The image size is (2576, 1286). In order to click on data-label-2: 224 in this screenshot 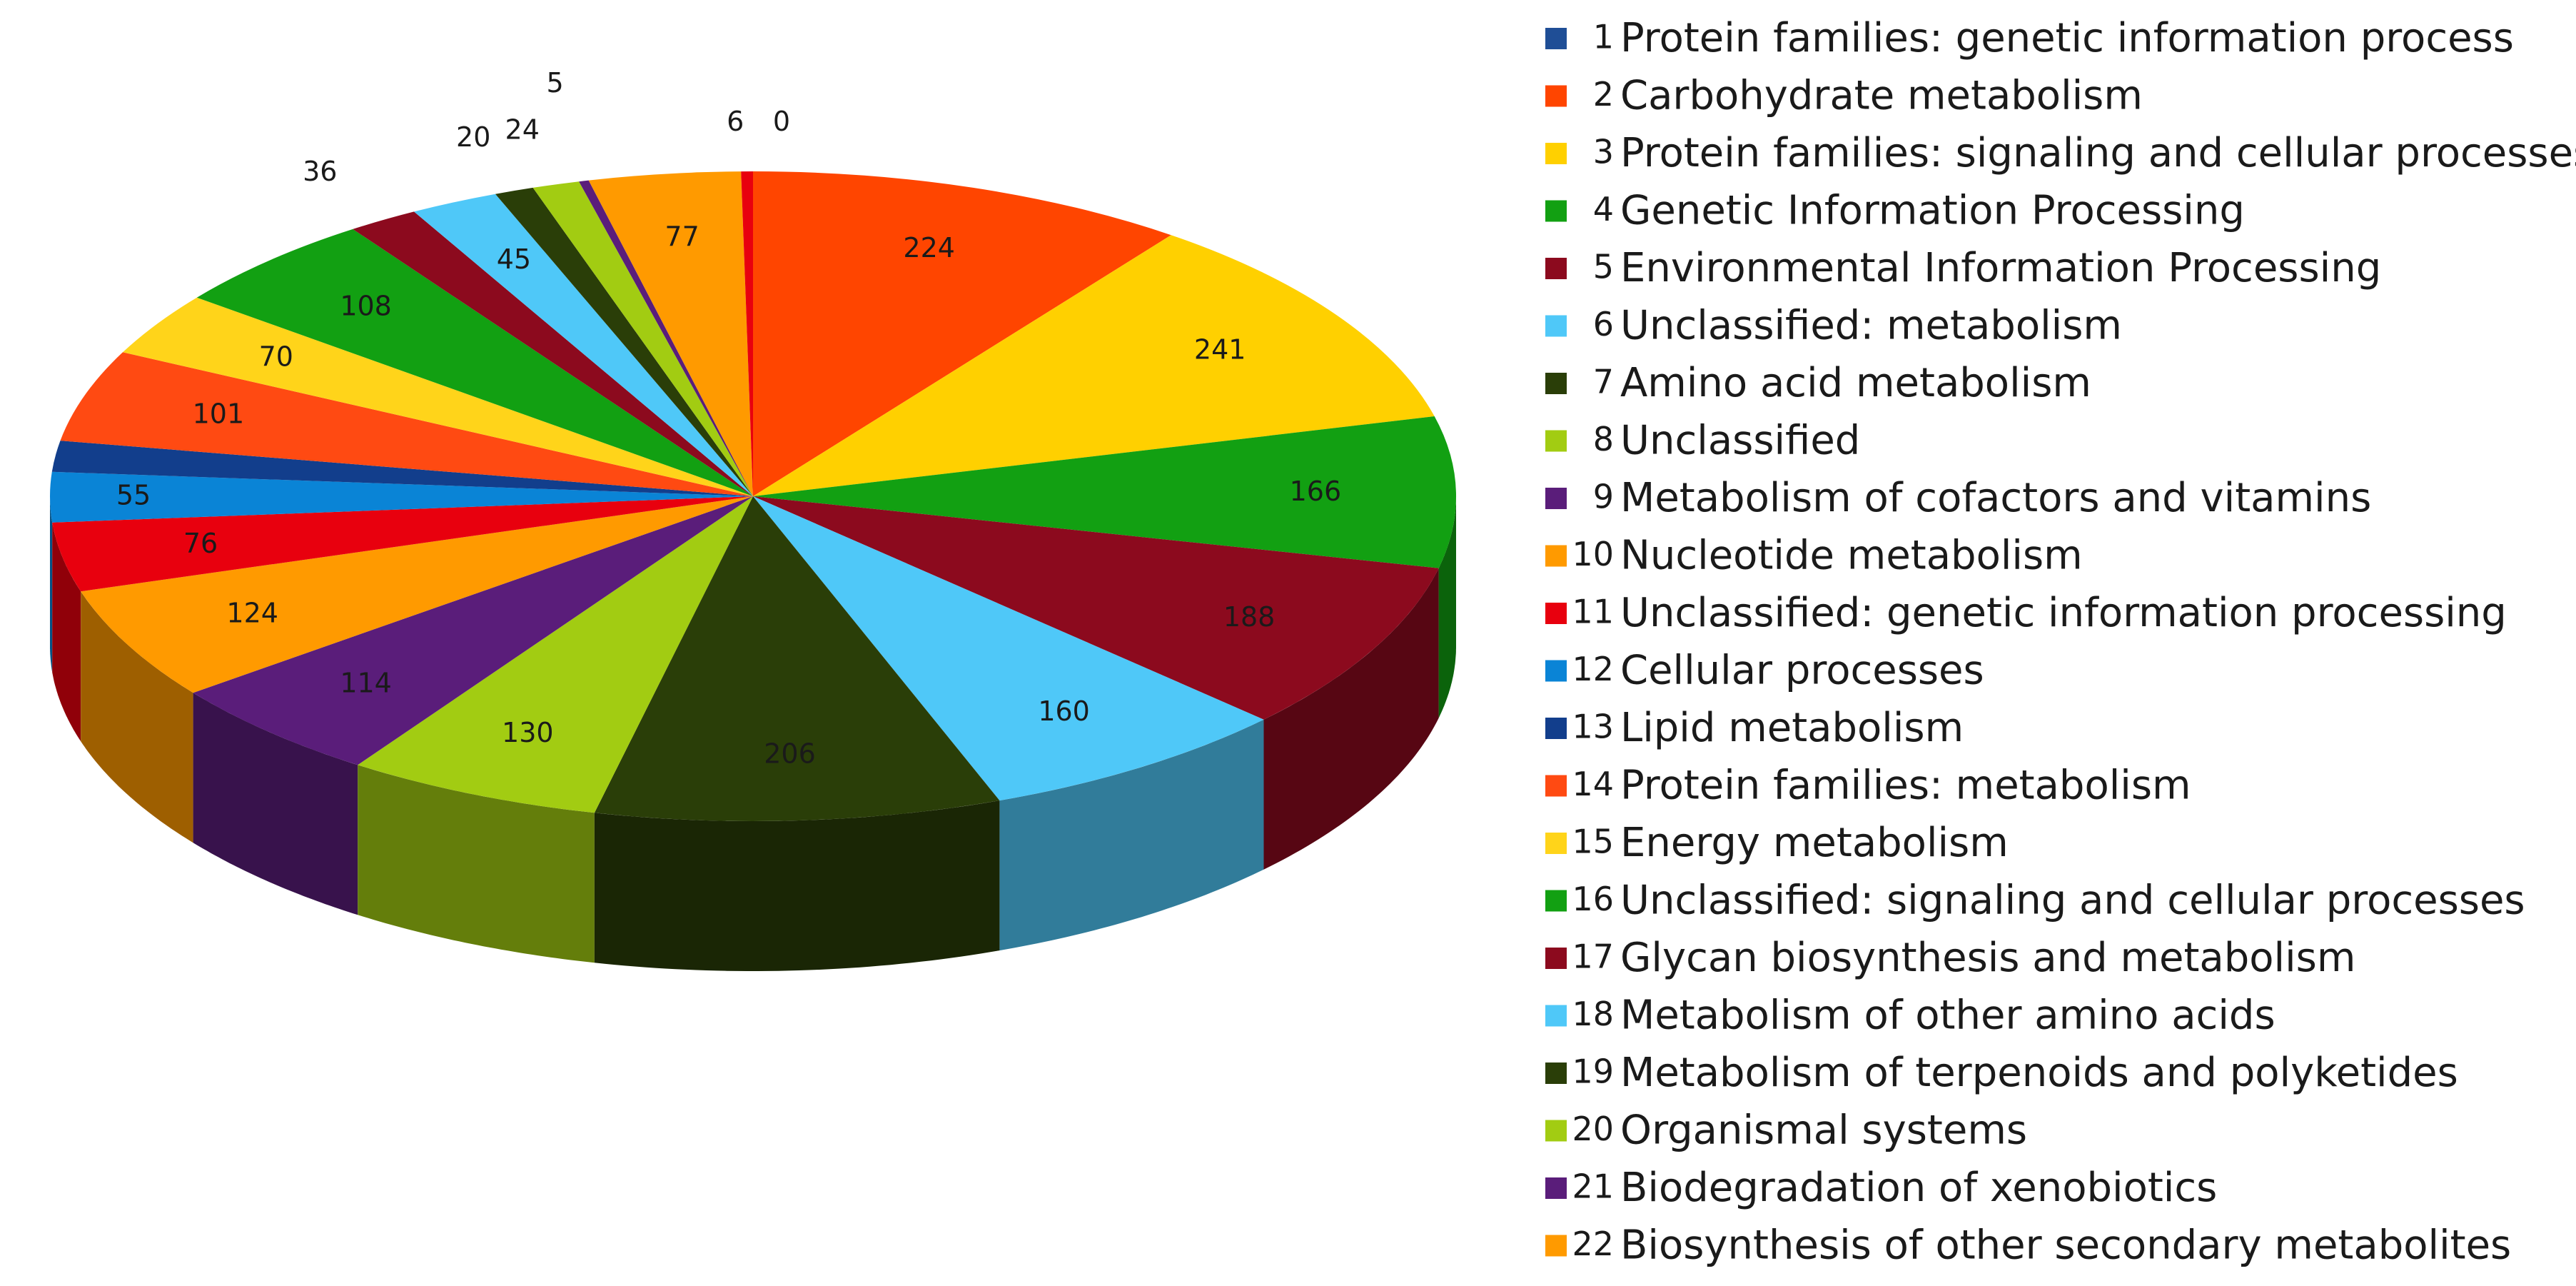, I will do `click(929, 247)`.